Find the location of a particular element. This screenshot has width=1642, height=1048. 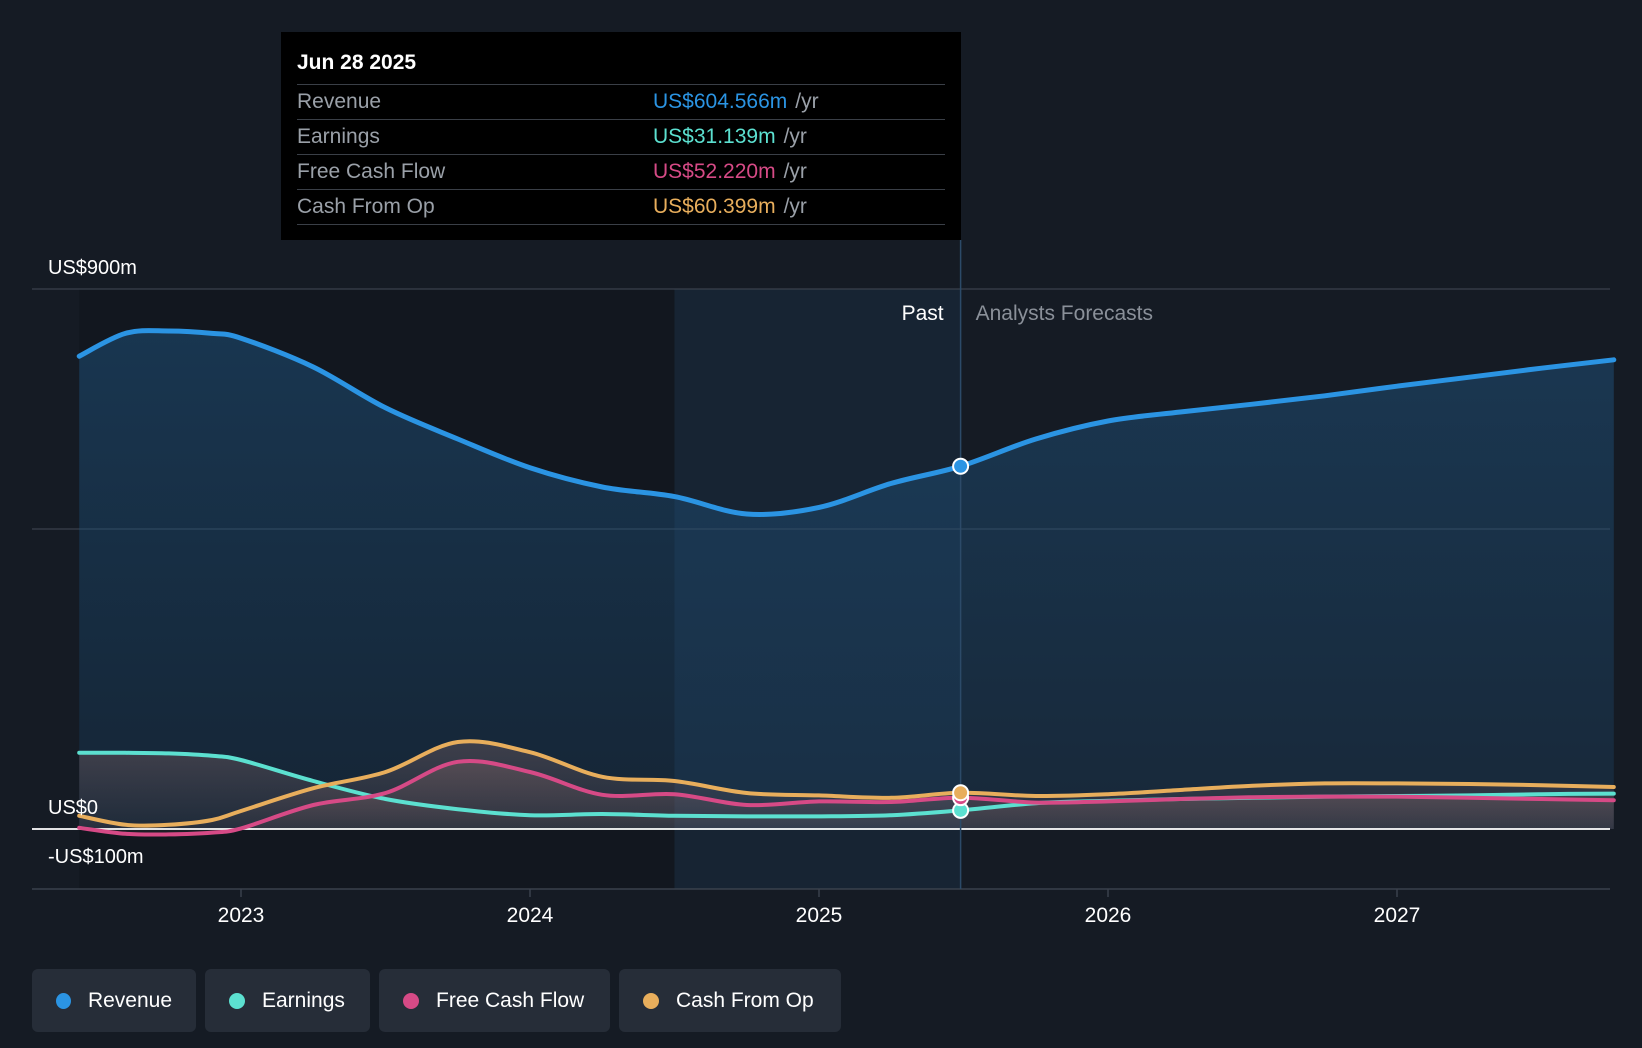

forecast-label: Analysts Forecasts is located at coordinates (1064, 313).